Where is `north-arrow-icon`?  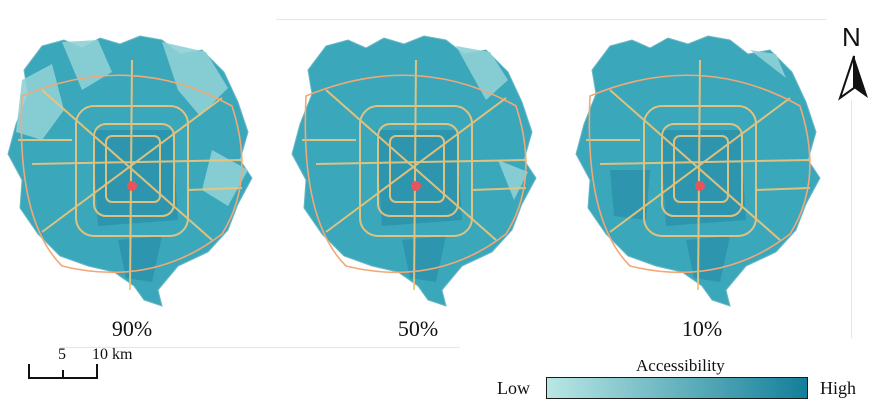 north-arrow-icon is located at coordinates (853, 78).